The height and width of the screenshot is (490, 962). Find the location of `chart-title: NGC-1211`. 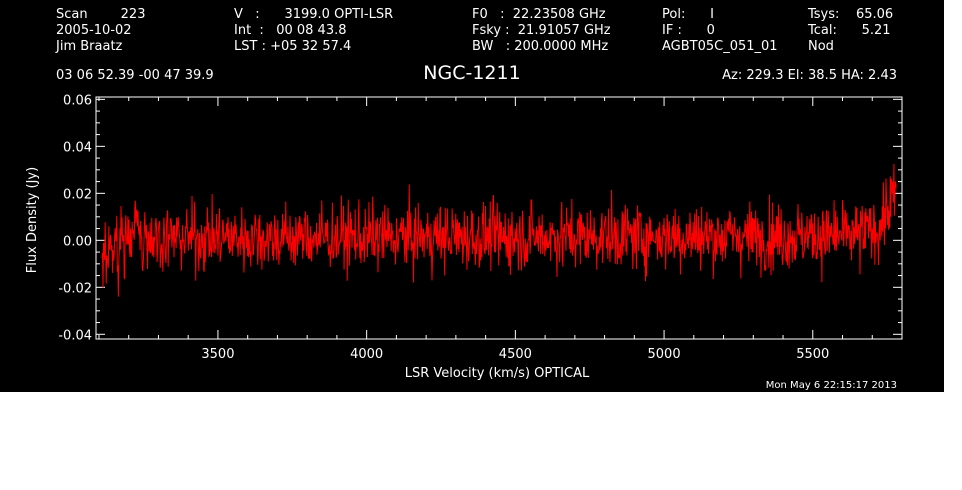

chart-title: NGC-1211 is located at coordinates (471, 73).